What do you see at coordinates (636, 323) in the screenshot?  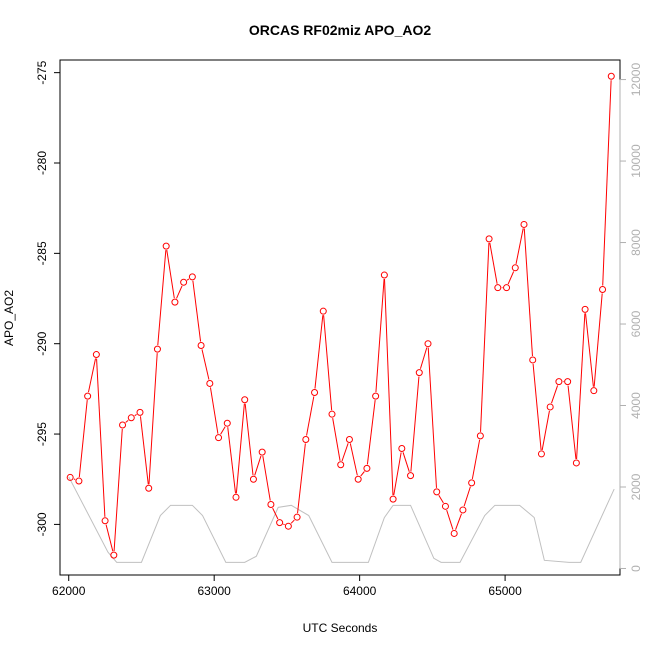 I see `y2-tick-label: 6000` at bounding box center [636, 323].